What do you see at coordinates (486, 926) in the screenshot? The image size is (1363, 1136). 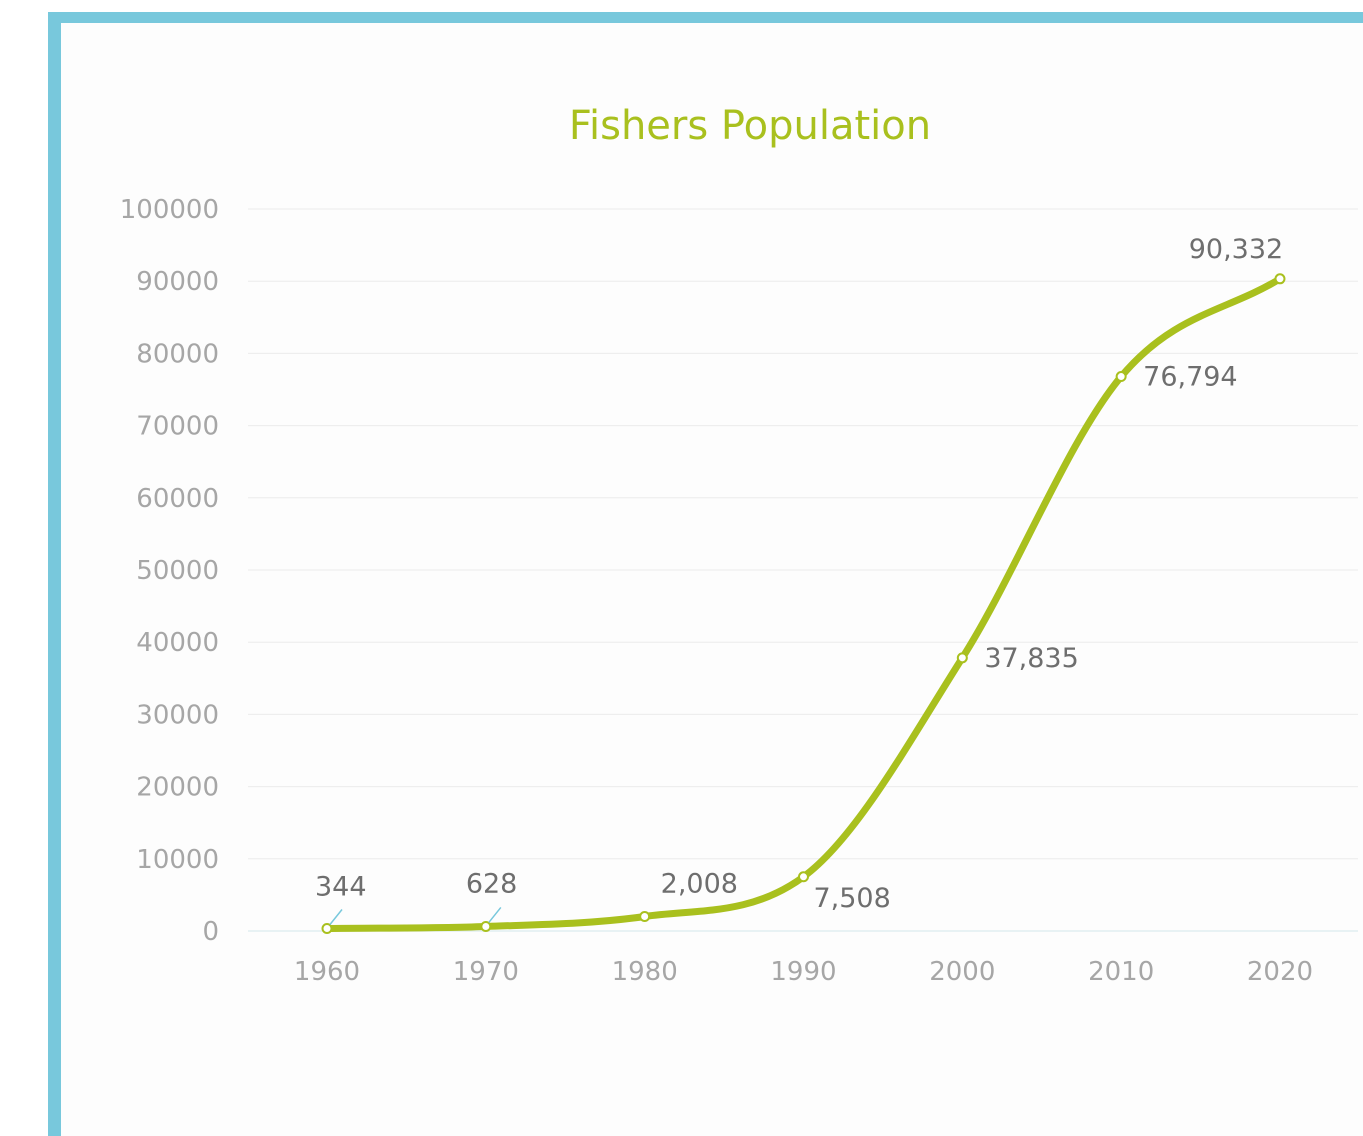 I see `data-point-1970` at bounding box center [486, 926].